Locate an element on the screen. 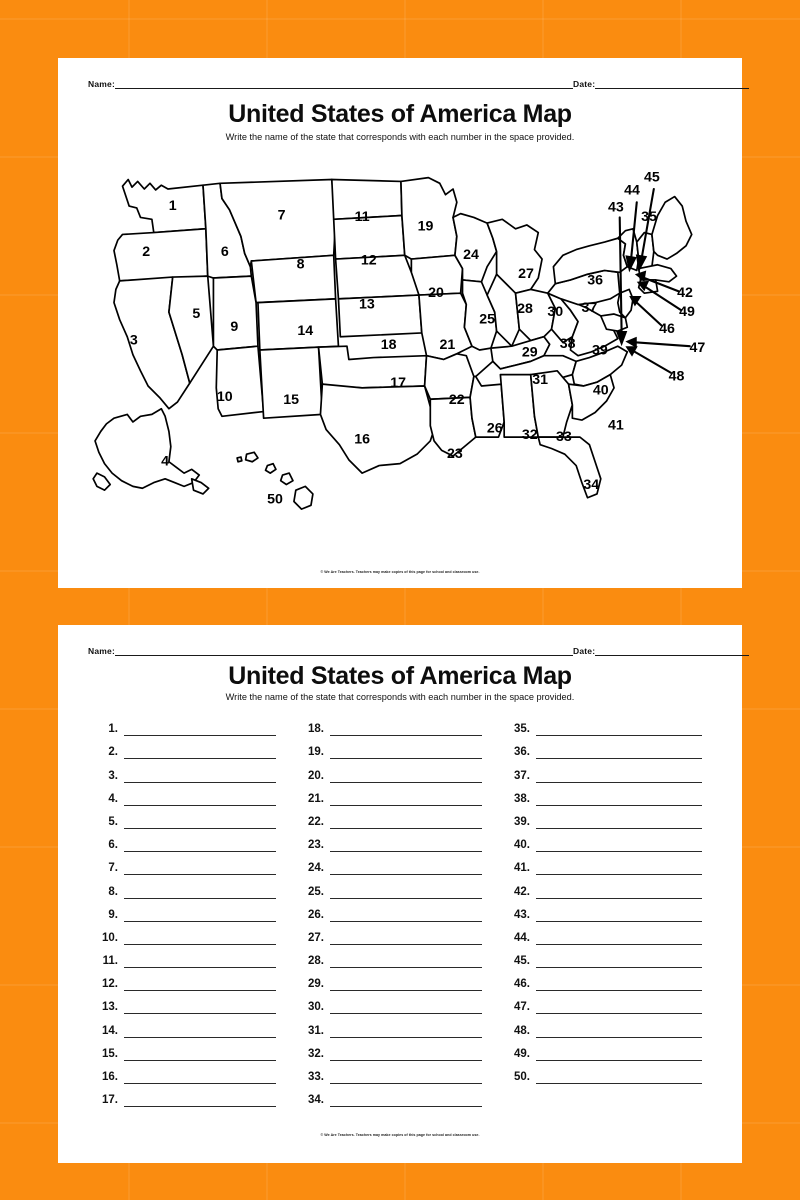  answer-number: 3. is located at coordinates (113, 775).